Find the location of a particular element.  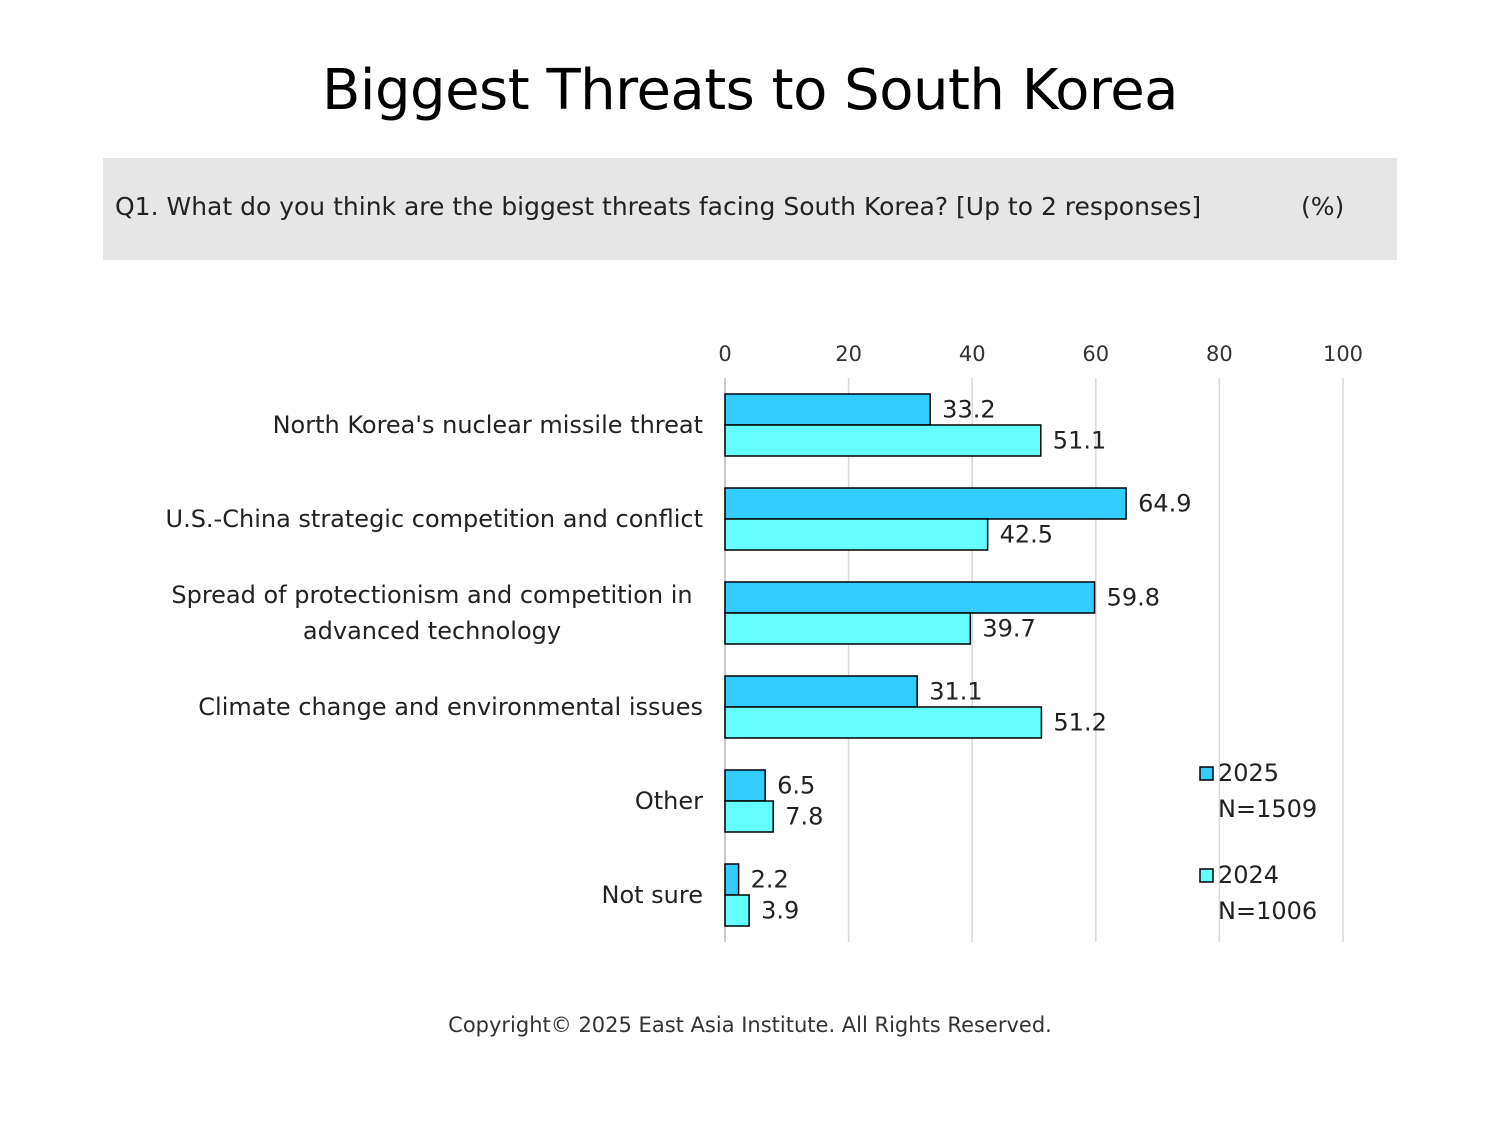

legend-label: 2025 is located at coordinates (1248, 773).